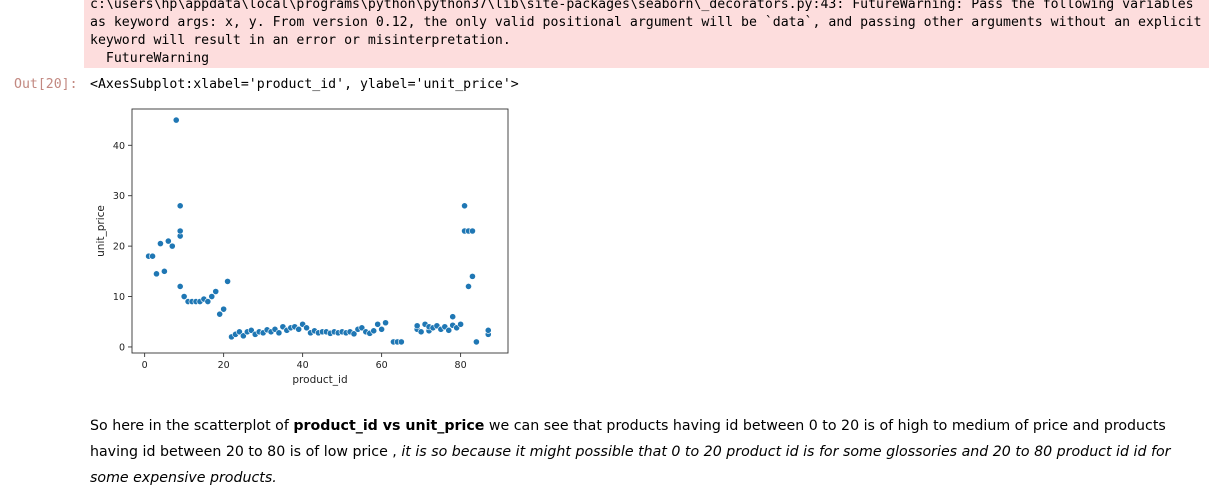 The image size is (1209, 491). I want to click on y-tick-label: 0, so click(122, 347).